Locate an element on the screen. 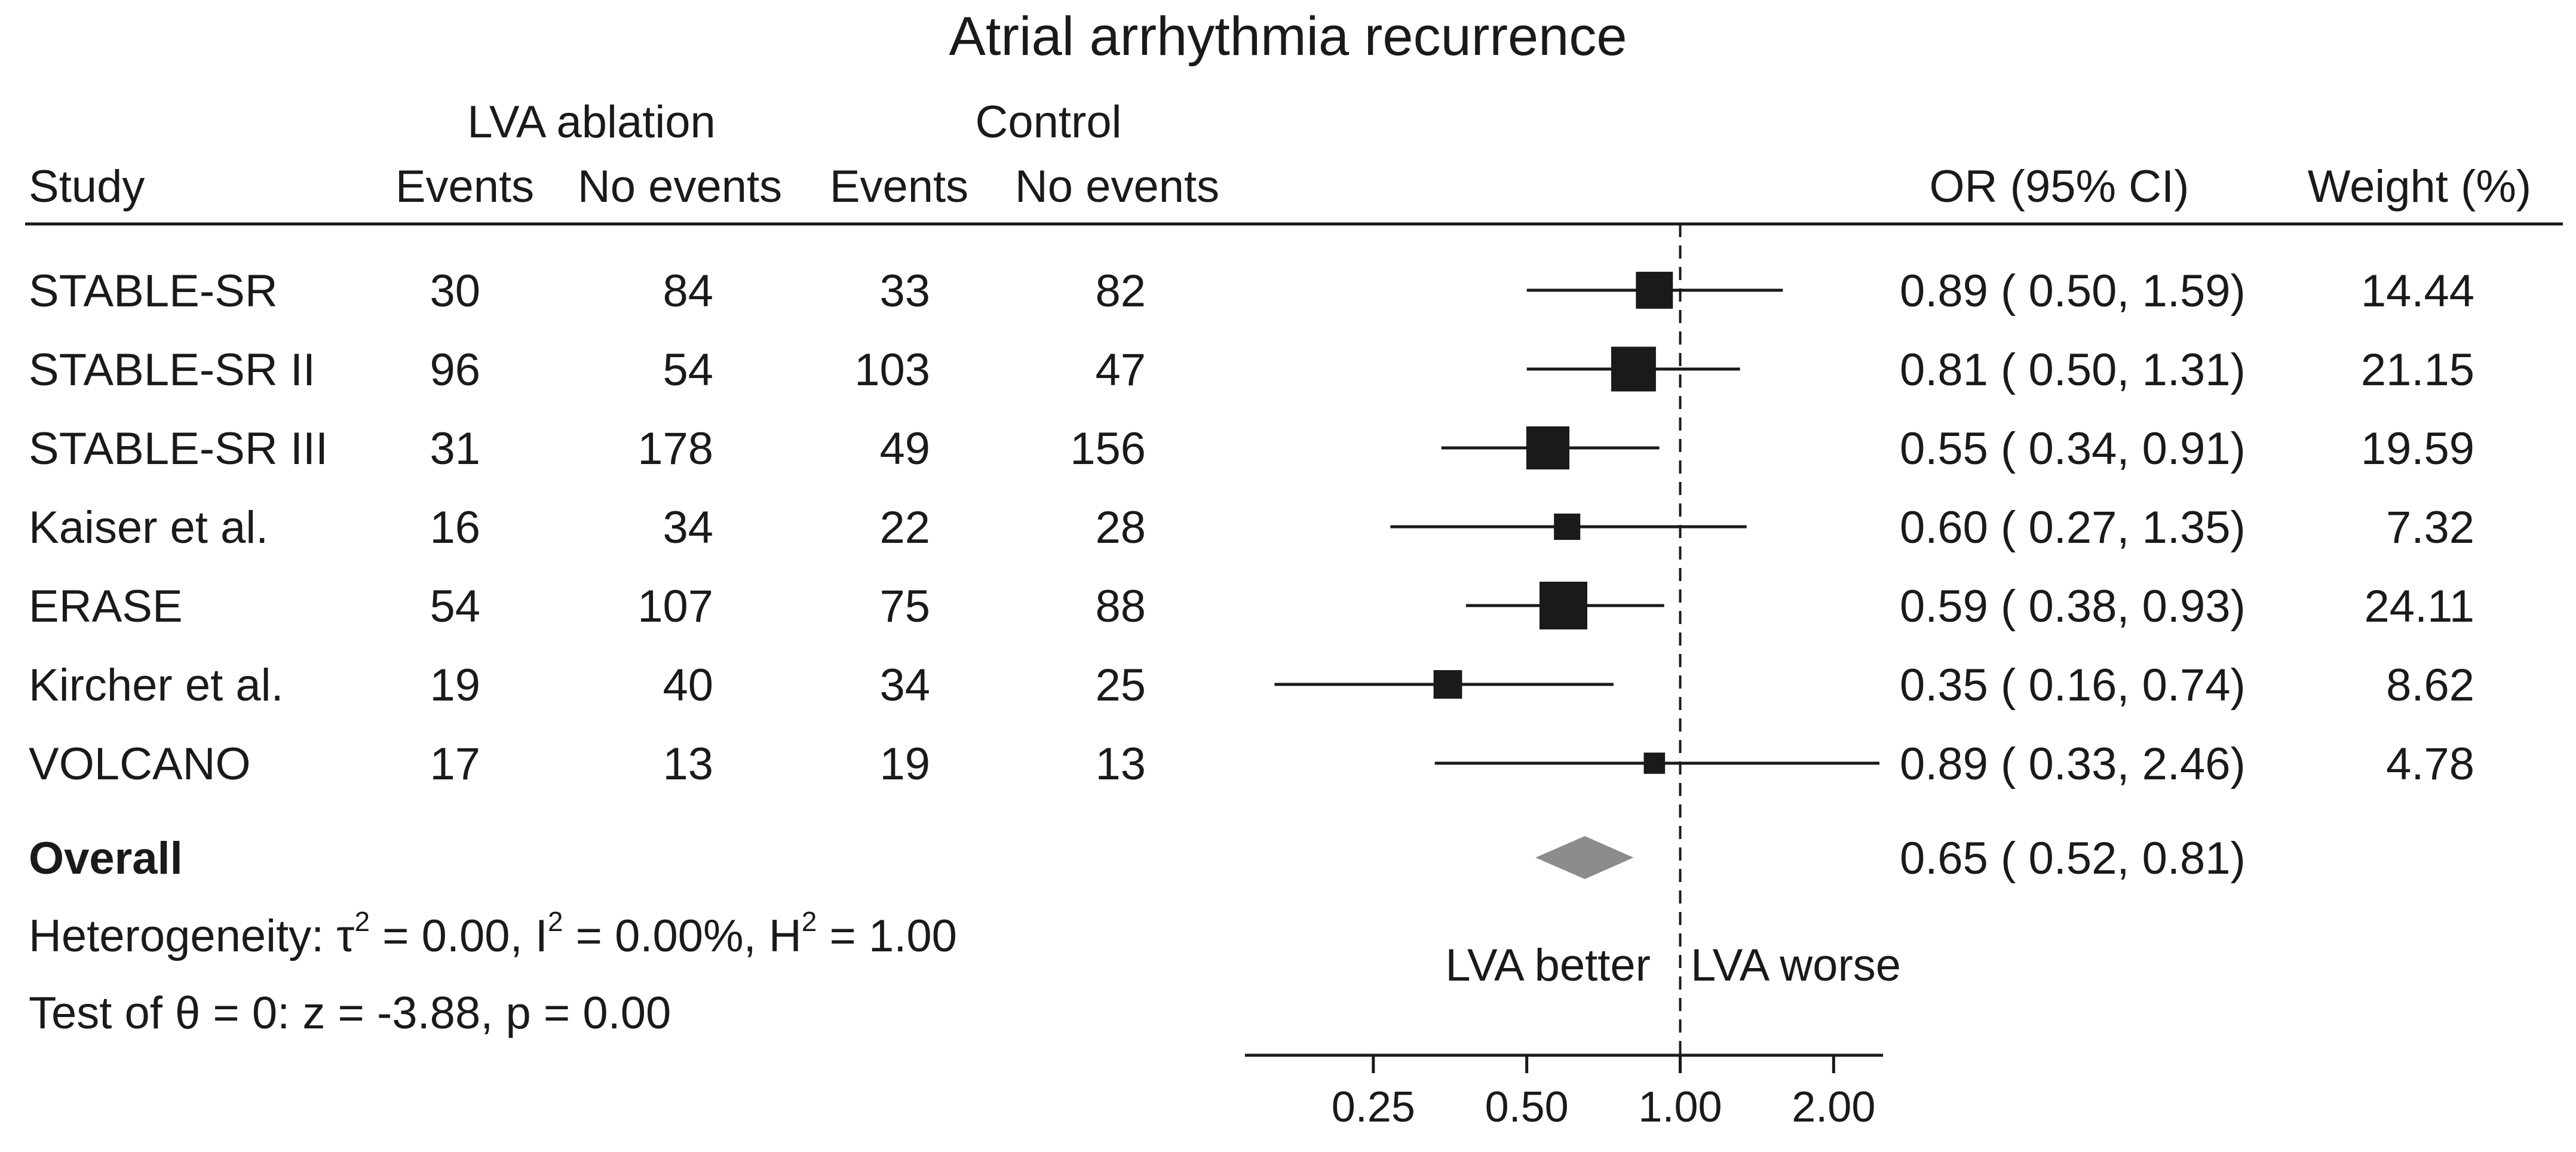 This screenshot has height=1152, width=2576. group1-no-events: 40 is located at coordinates (688, 686).